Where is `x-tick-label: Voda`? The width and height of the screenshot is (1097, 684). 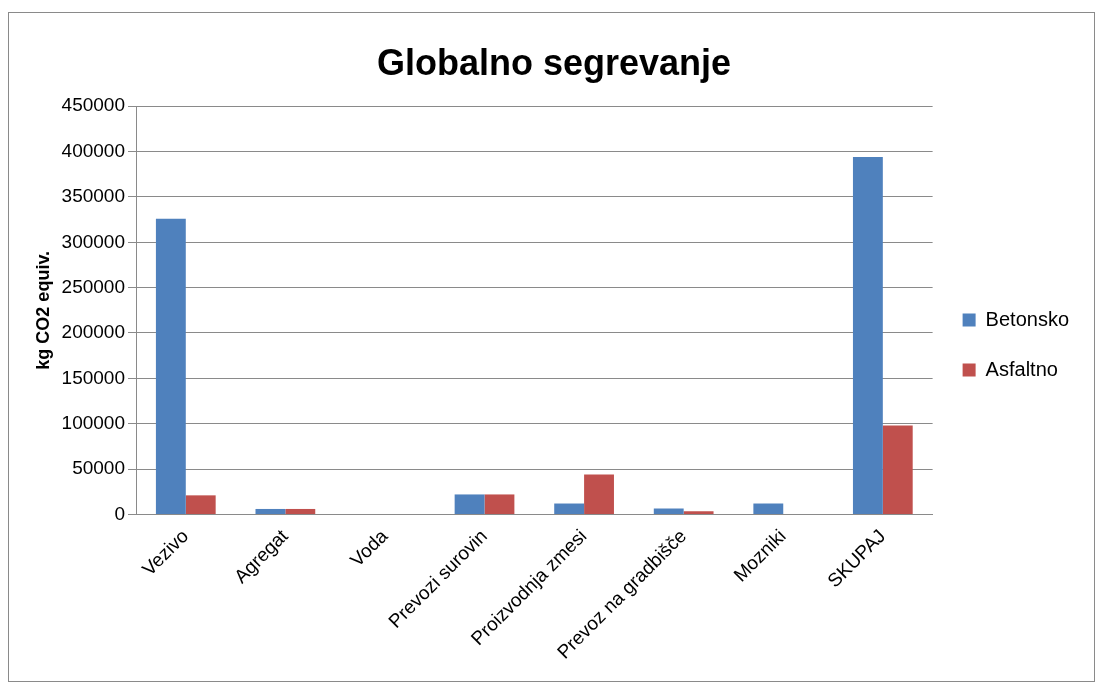 x-tick-label: Voda is located at coordinates (368, 547).